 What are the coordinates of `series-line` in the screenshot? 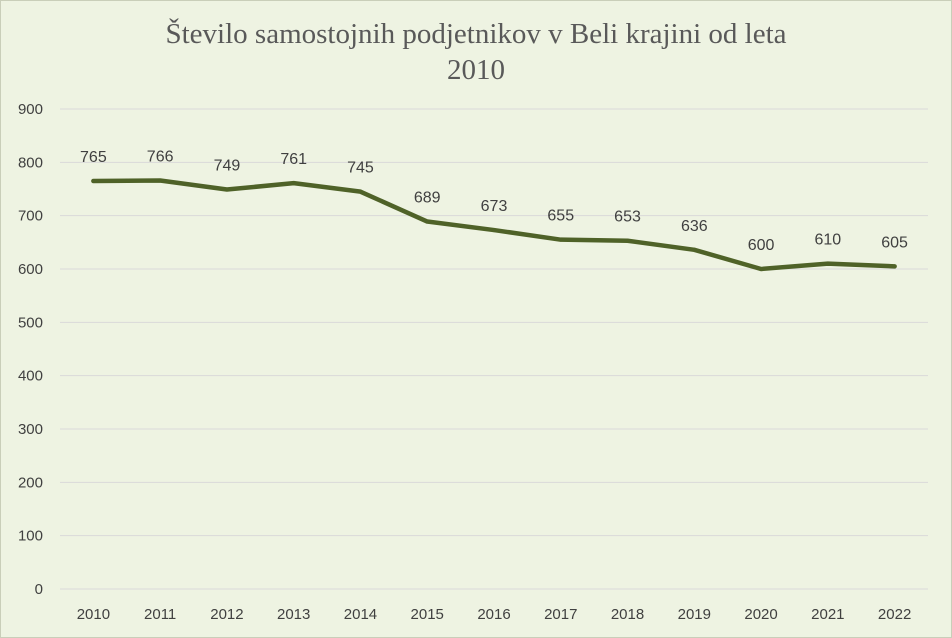 It's located at (494, 225).